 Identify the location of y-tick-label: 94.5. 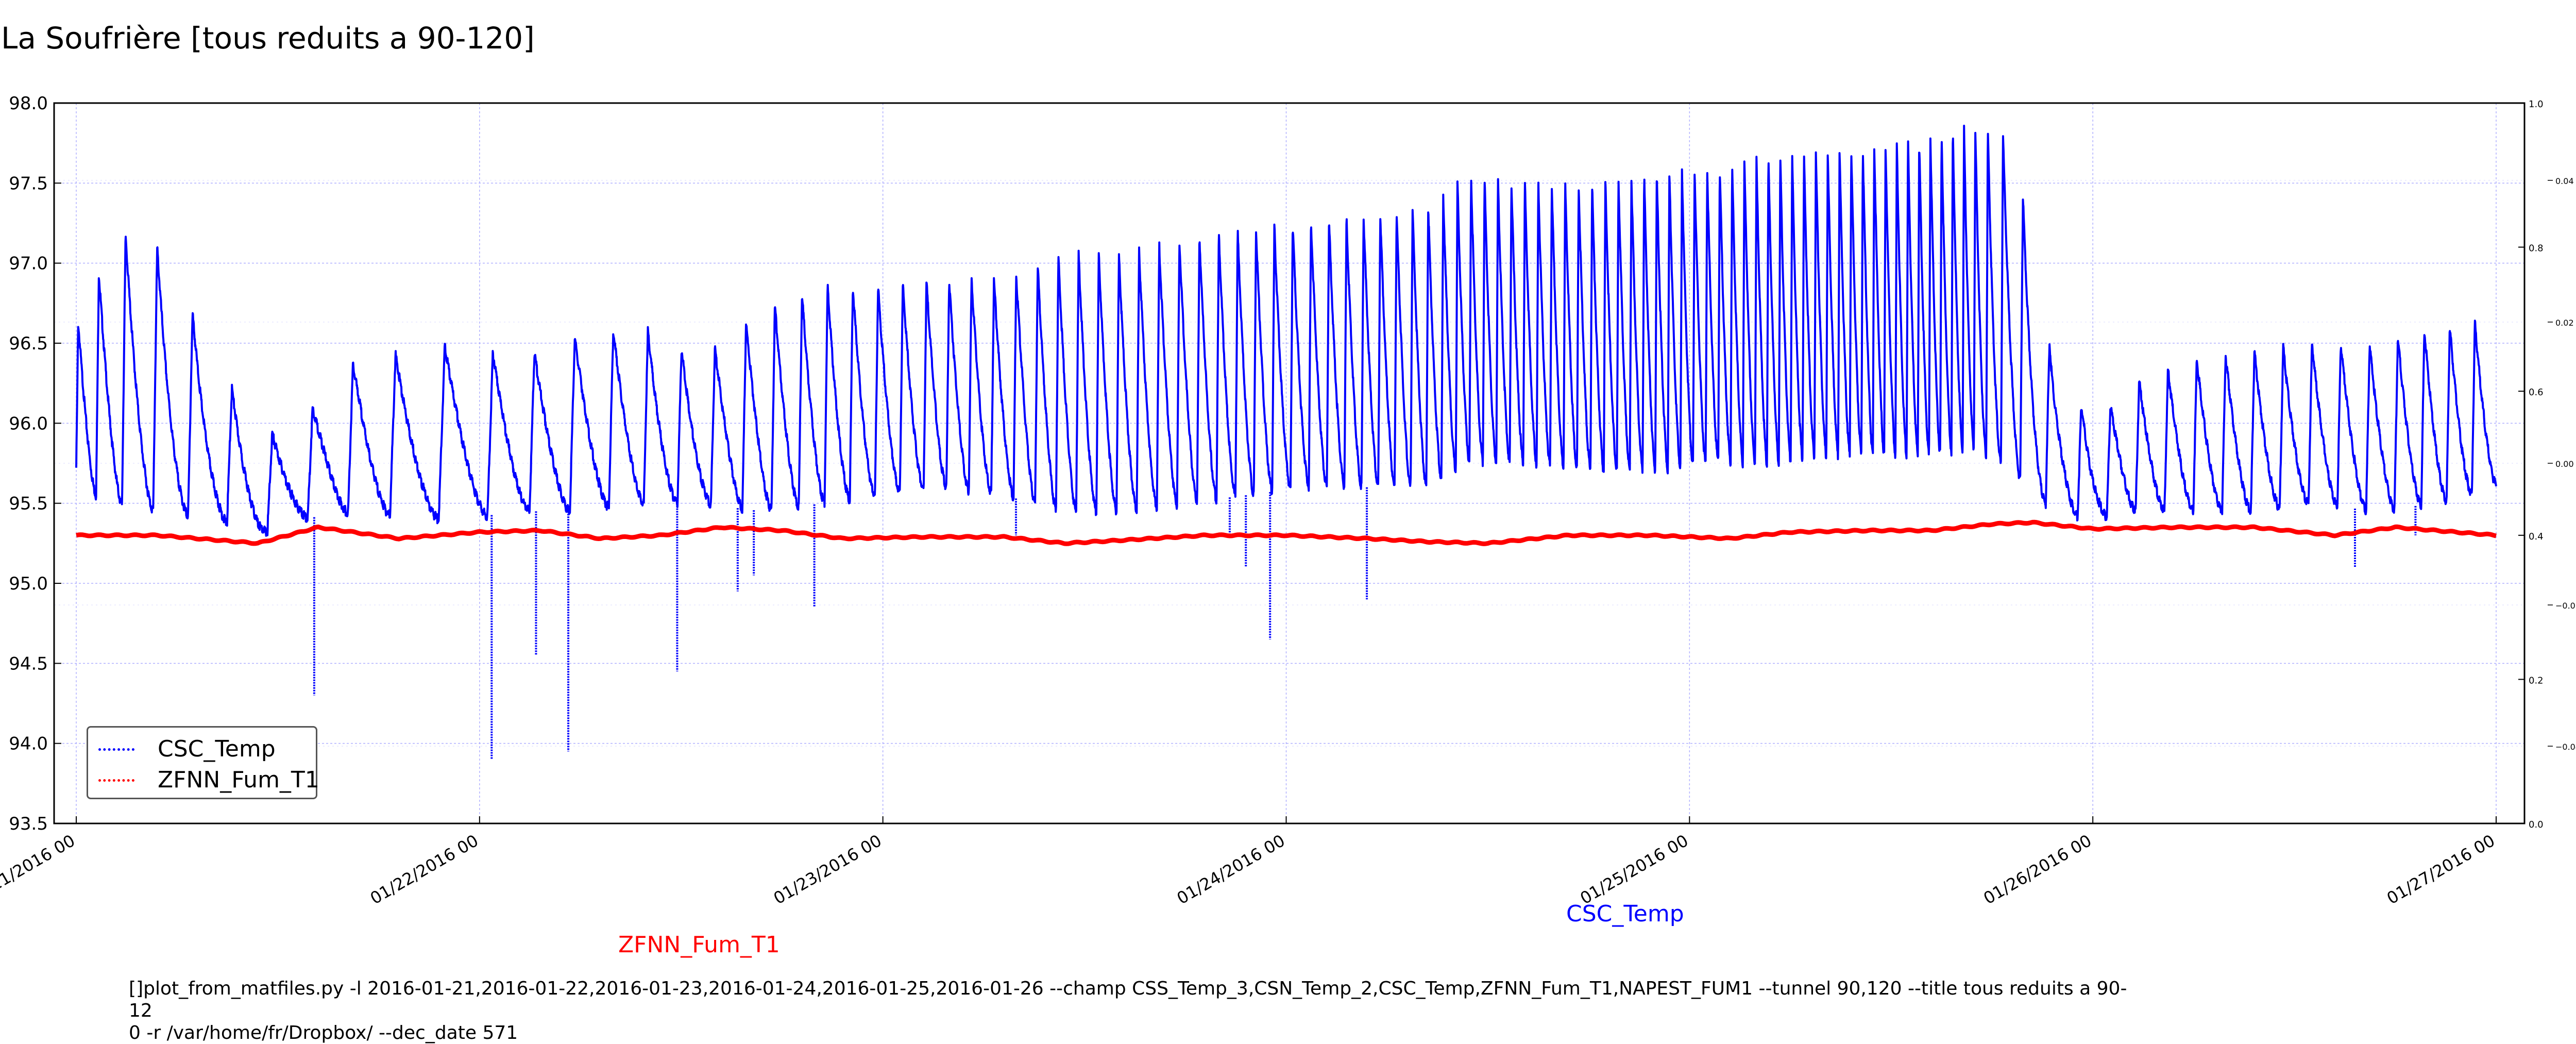
(28, 663).